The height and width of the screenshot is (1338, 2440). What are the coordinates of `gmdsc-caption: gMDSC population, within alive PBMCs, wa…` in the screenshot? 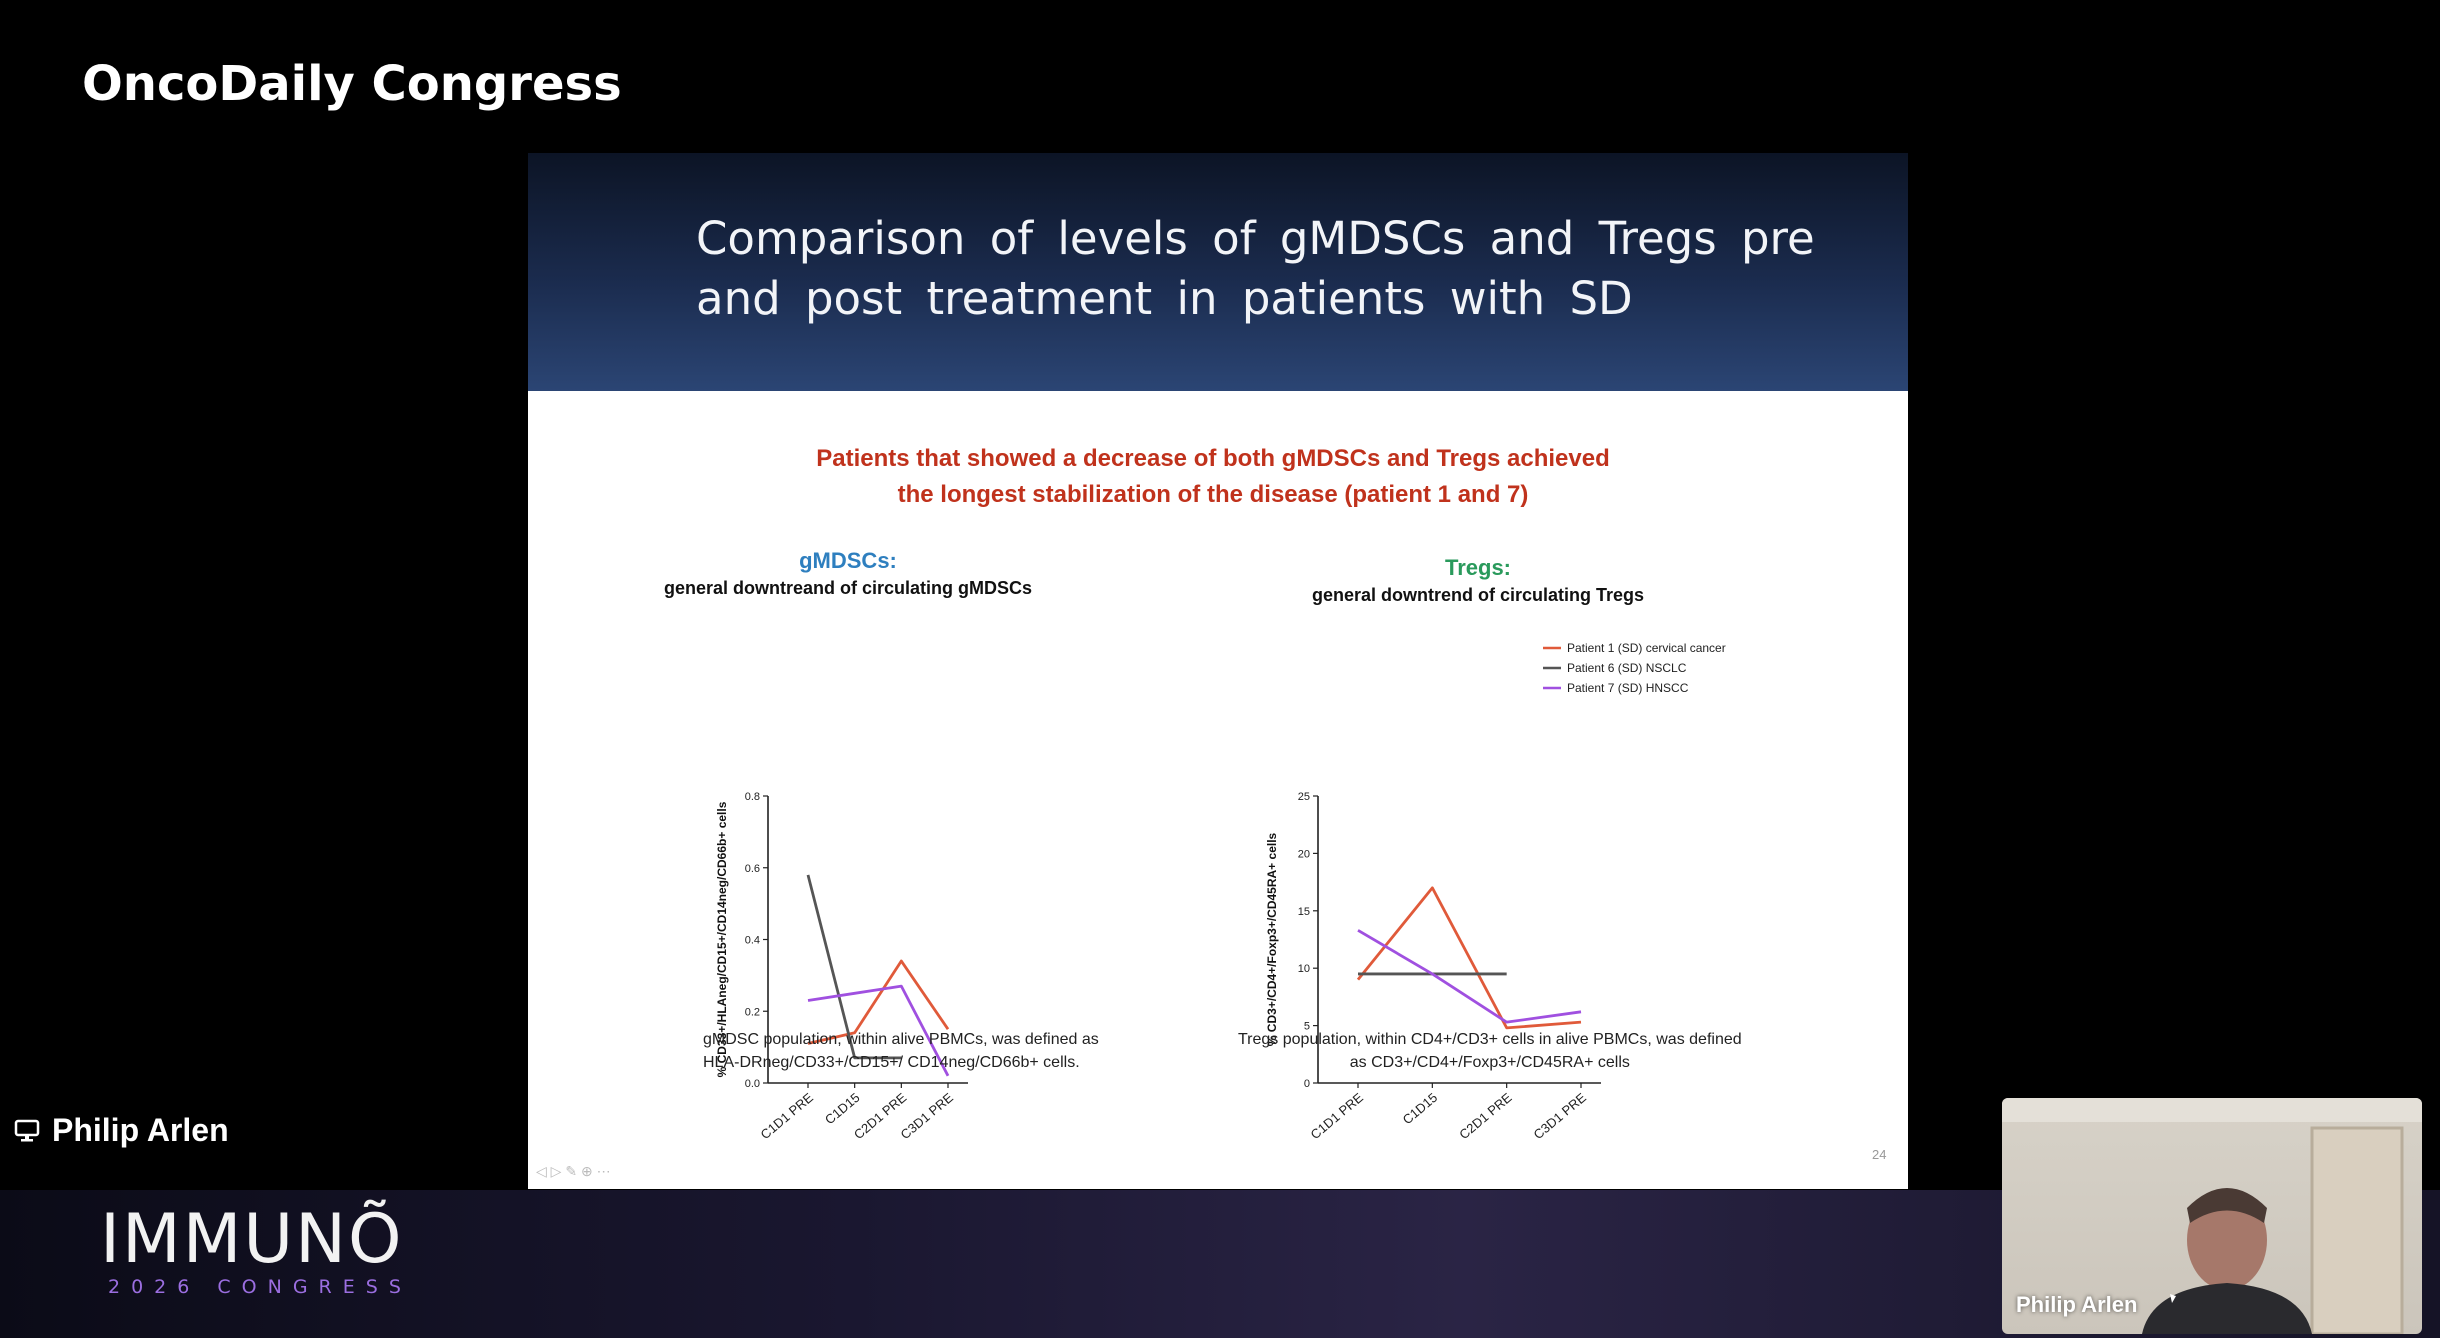 It's located at (901, 1051).